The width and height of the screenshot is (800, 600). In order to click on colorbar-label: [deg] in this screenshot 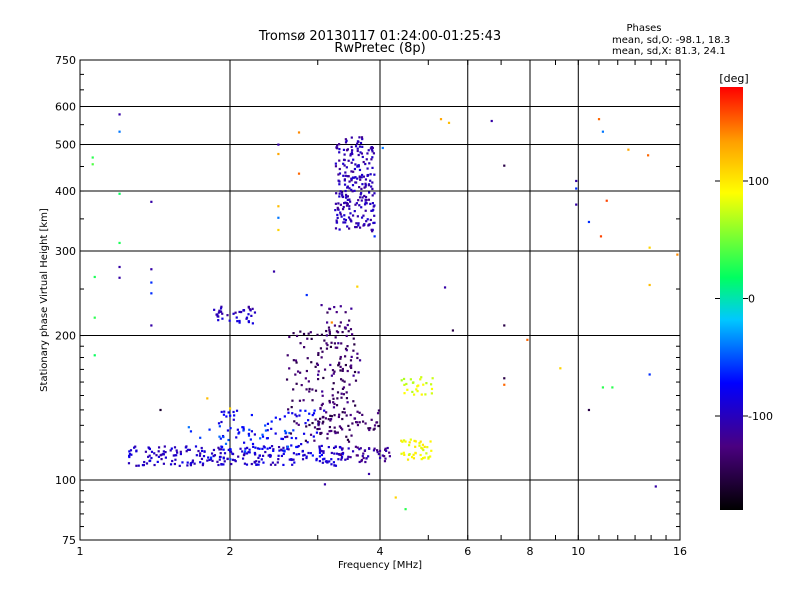, I will do `click(733, 78)`.